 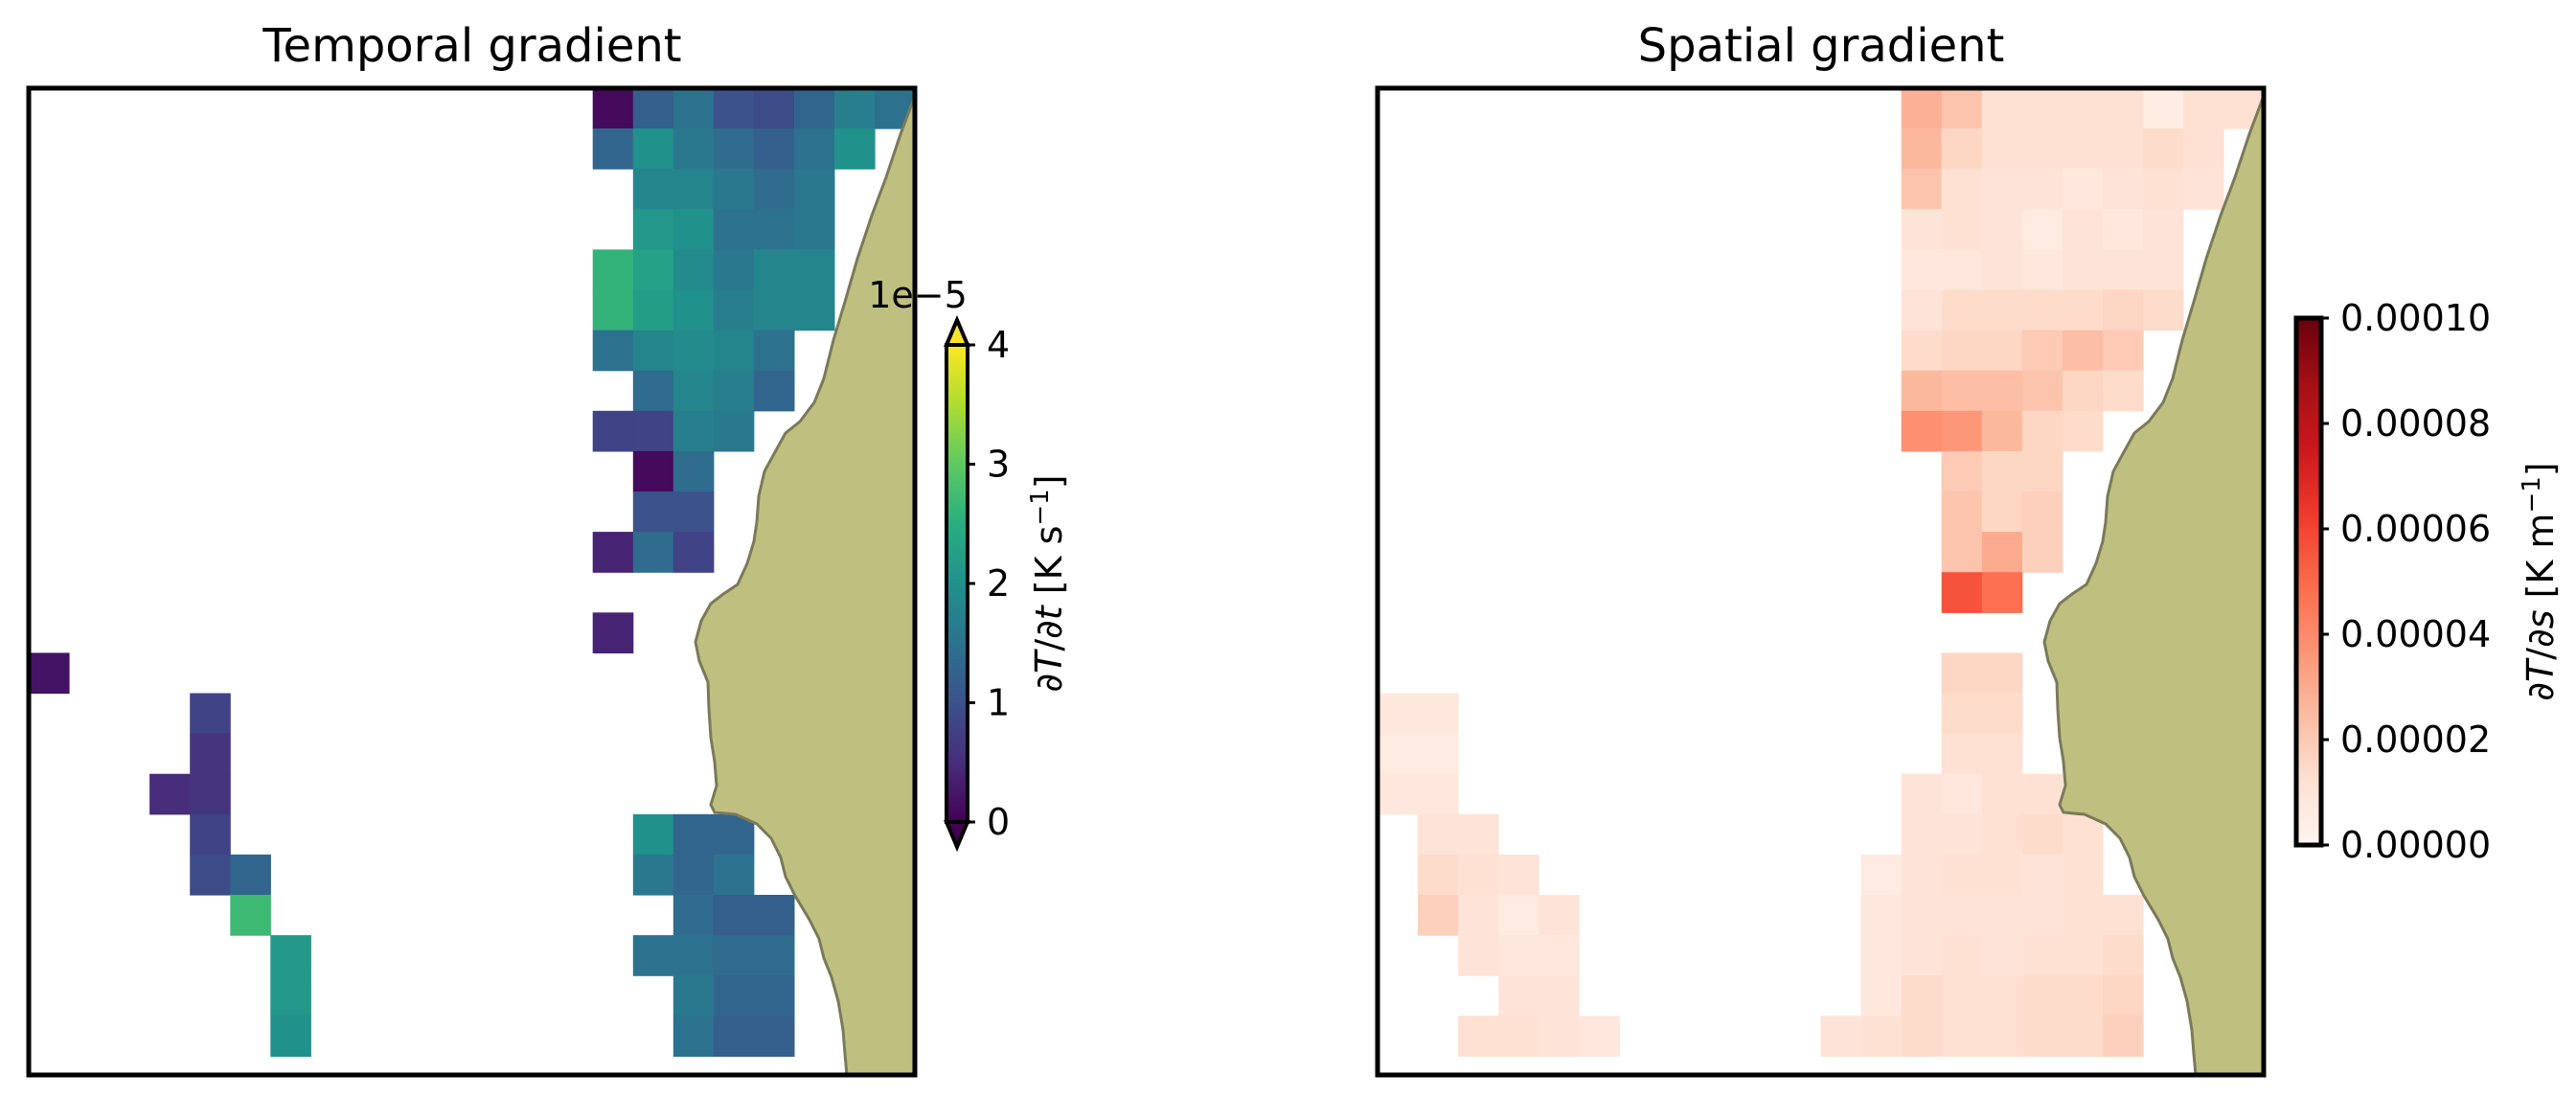 I want to click on colorbar-ticks: 0 1 2 3 4, so click(x=989, y=583).